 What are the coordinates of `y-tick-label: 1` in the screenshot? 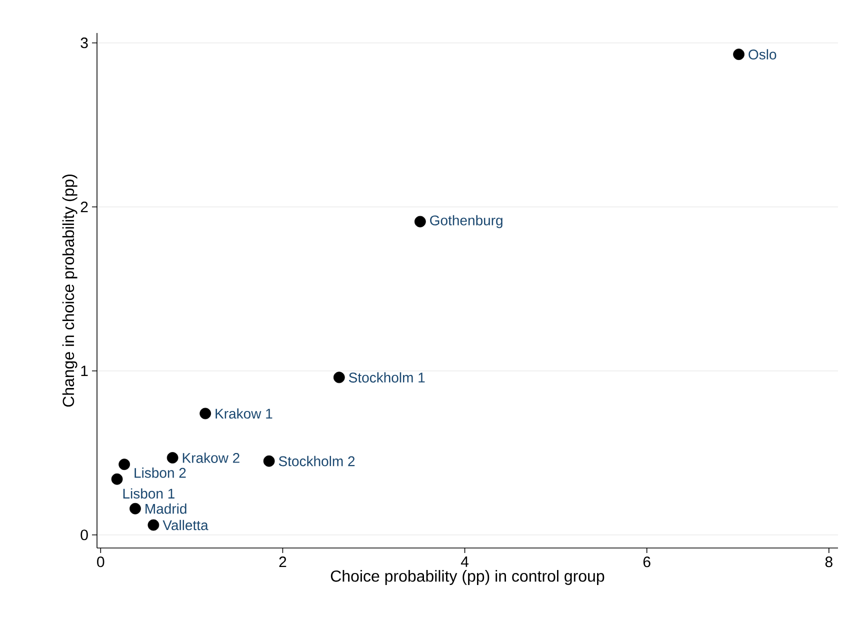 It's located at (84, 371).